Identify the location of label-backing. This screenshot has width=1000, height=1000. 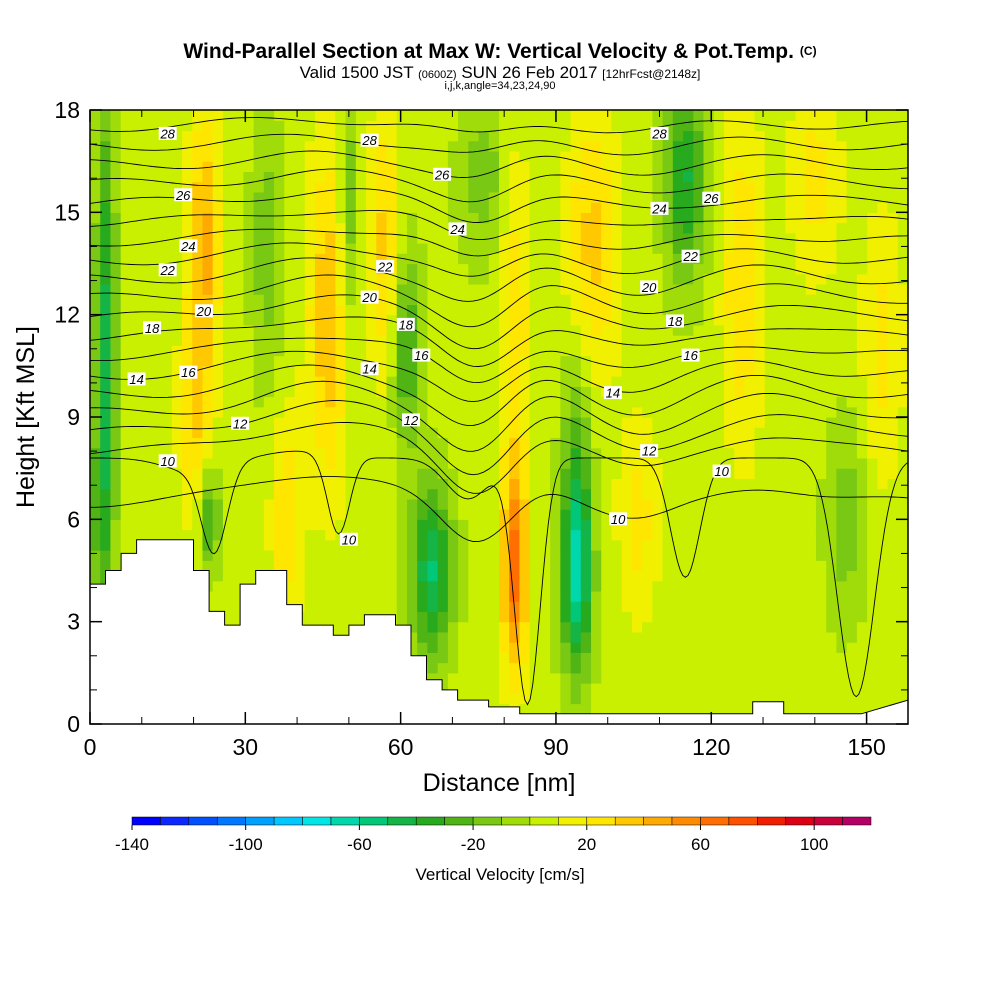
(240, 423).